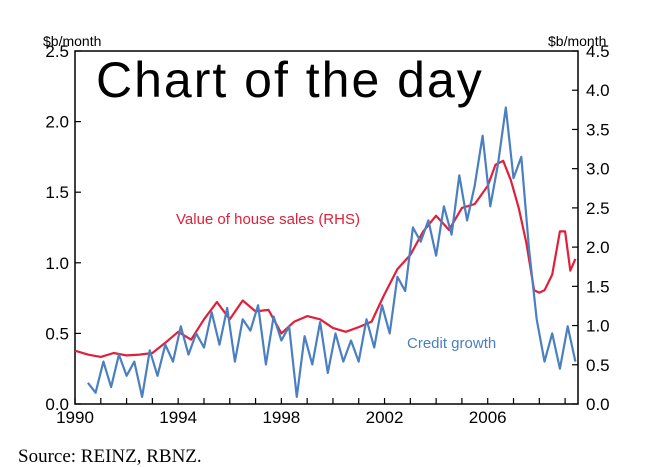 Image resolution: width=654 pixels, height=467 pixels. I want to click on left-tick-label: 1.0, so click(57, 263).